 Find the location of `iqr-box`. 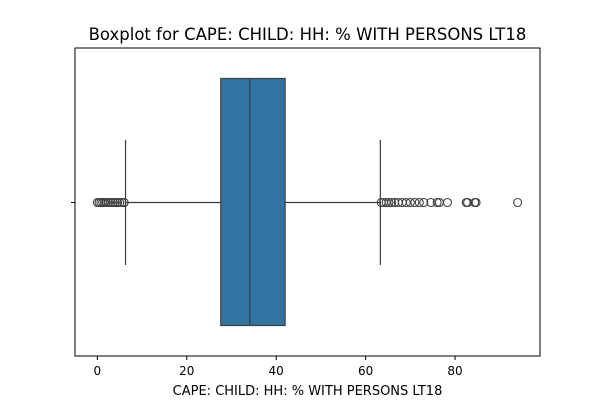

iqr-box is located at coordinates (253, 202).